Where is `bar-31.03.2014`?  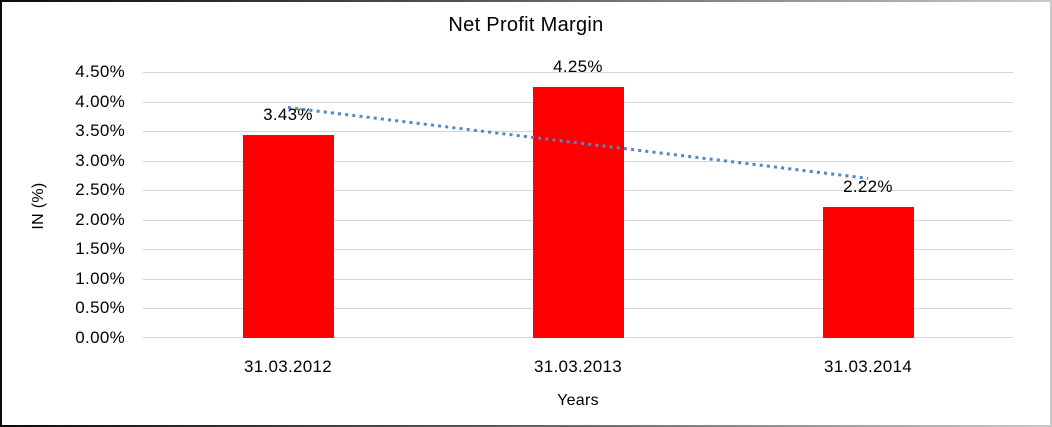
bar-31.03.2014 is located at coordinates (868, 272).